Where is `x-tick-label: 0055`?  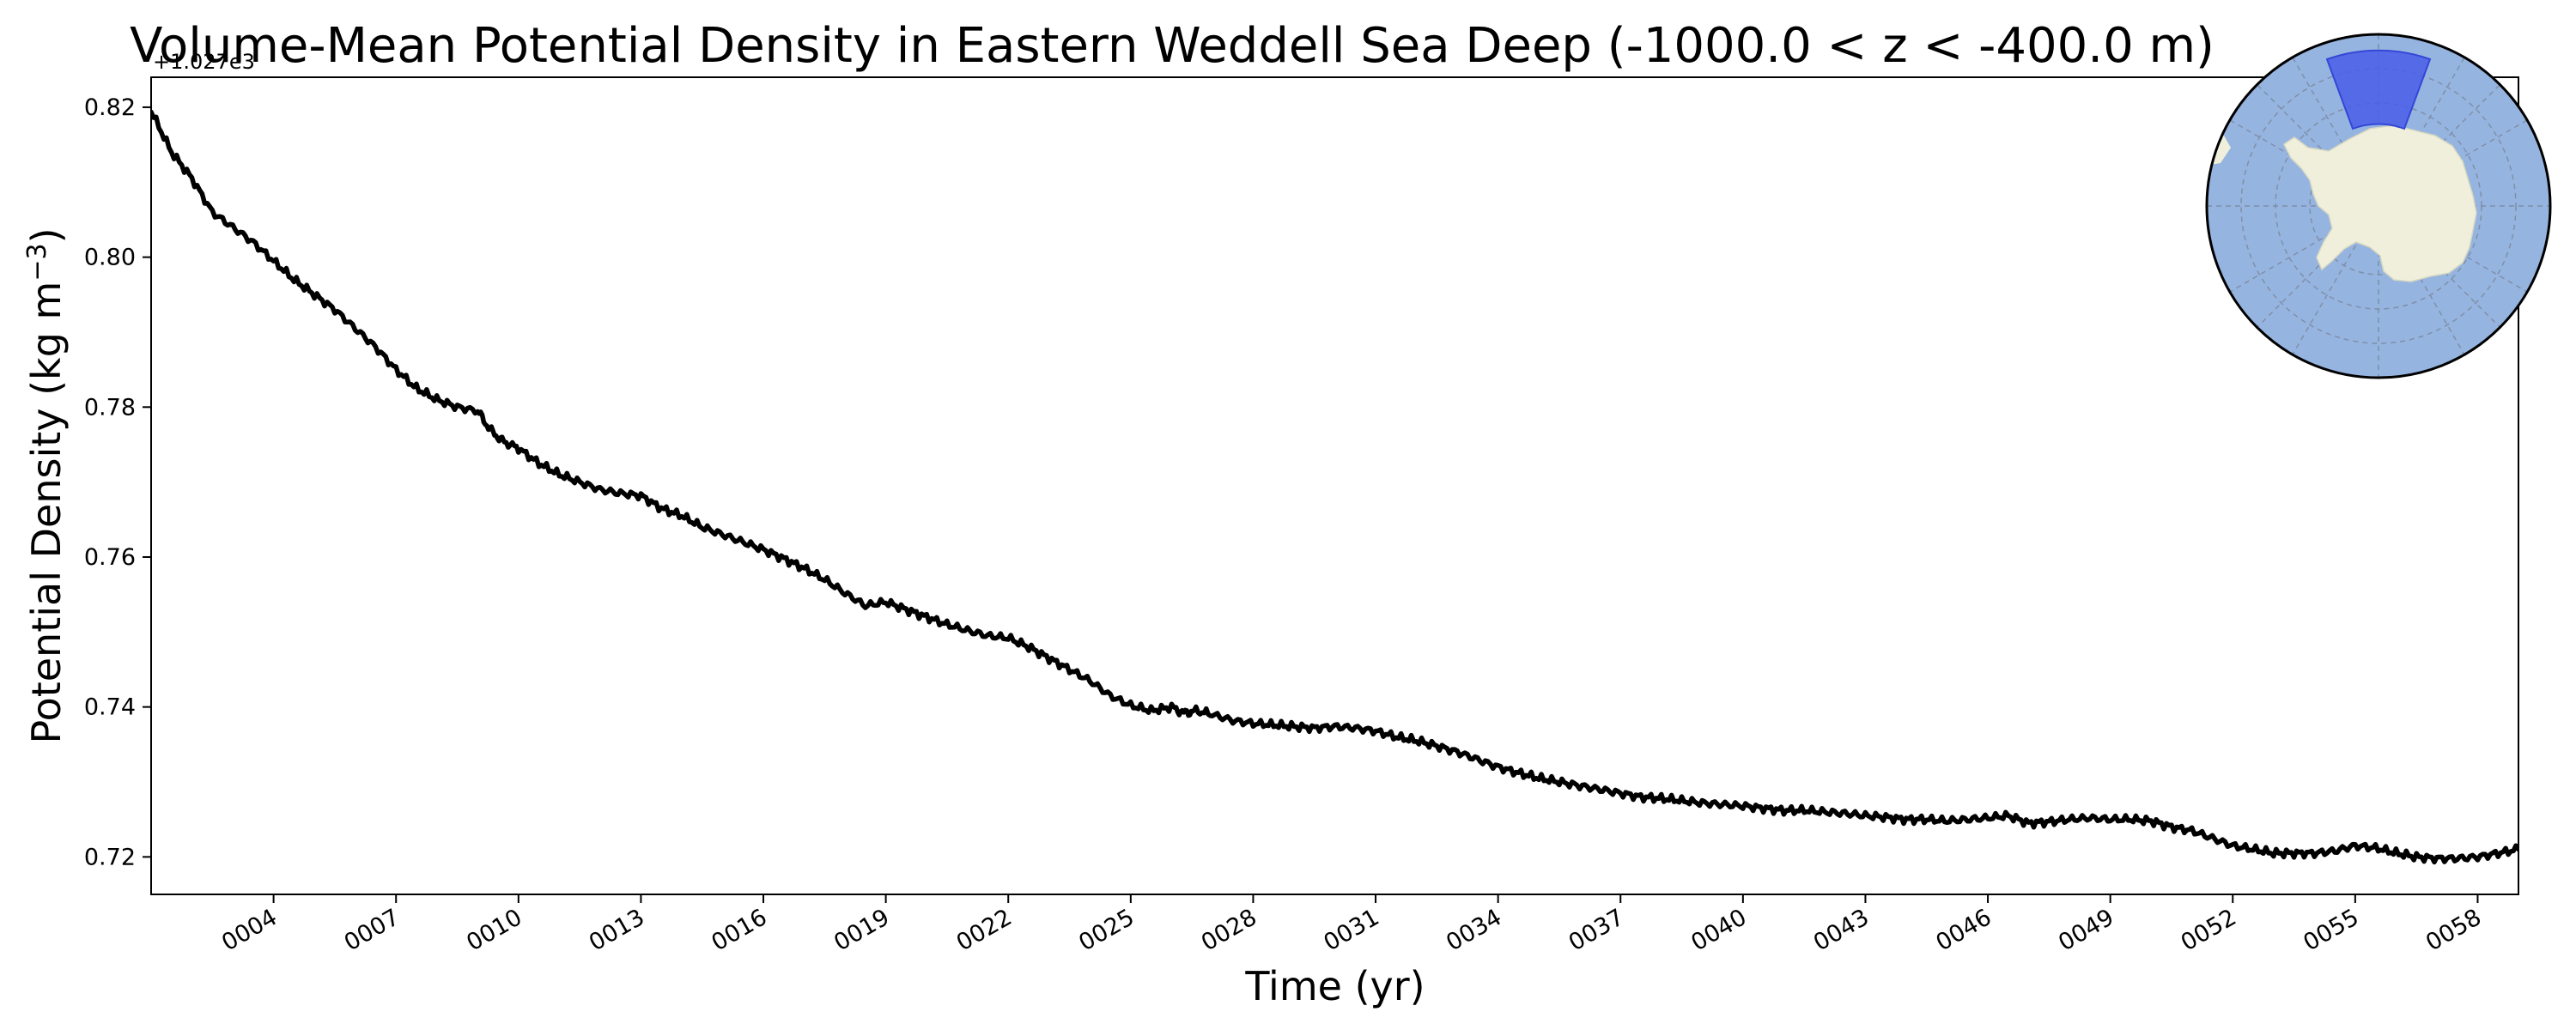 x-tick-label: 0055 is located at coordinates (2331, 930).